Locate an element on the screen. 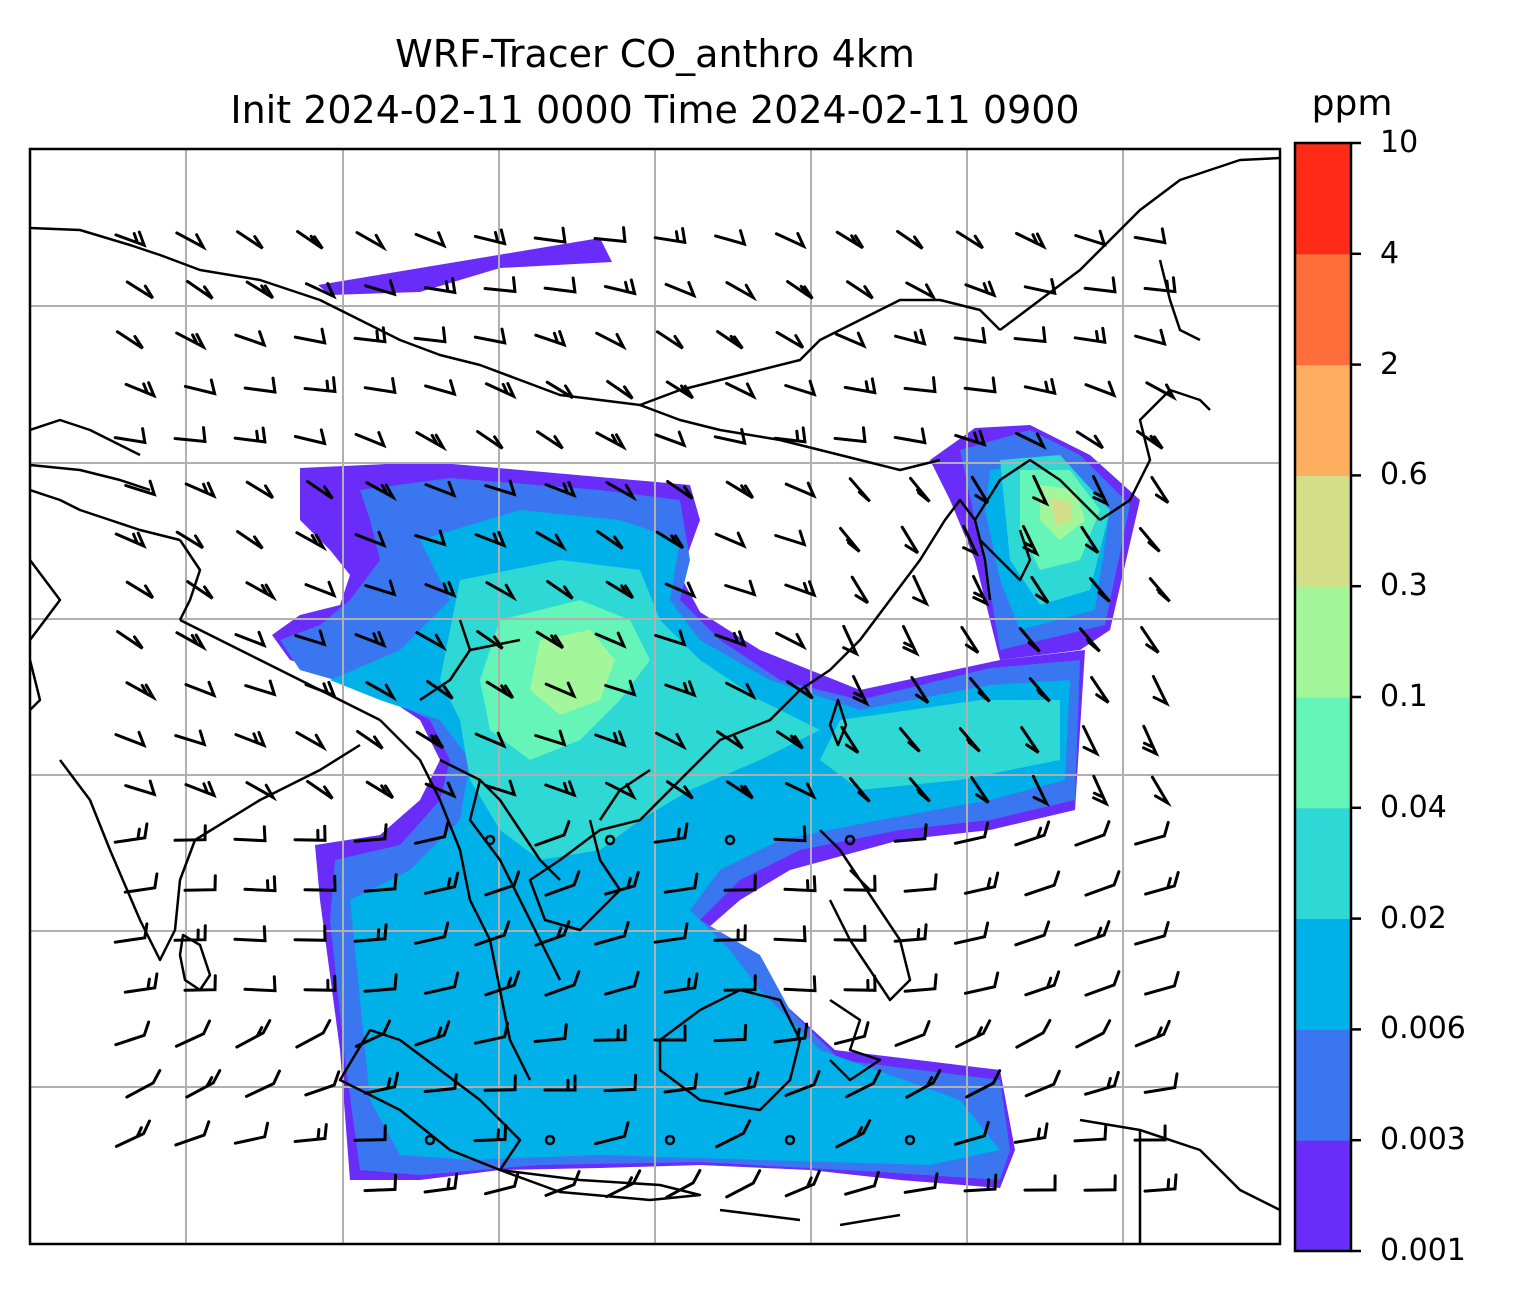 This screenshot has width=1528, height=1306. colorbar-tick-label: 2 is located at coordinates (1390, 364).